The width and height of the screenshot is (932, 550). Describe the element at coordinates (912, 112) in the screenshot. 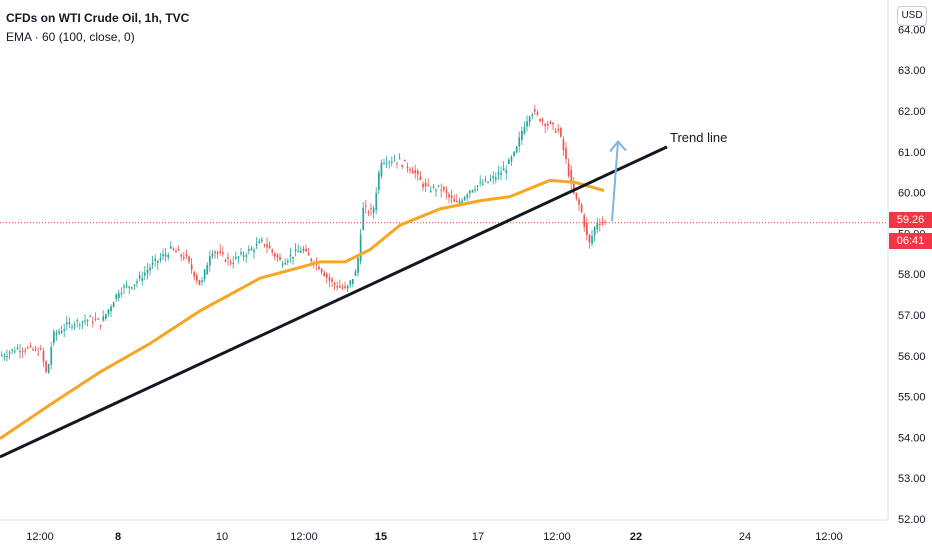

I see `y-tick-label: 62.00` at that location.